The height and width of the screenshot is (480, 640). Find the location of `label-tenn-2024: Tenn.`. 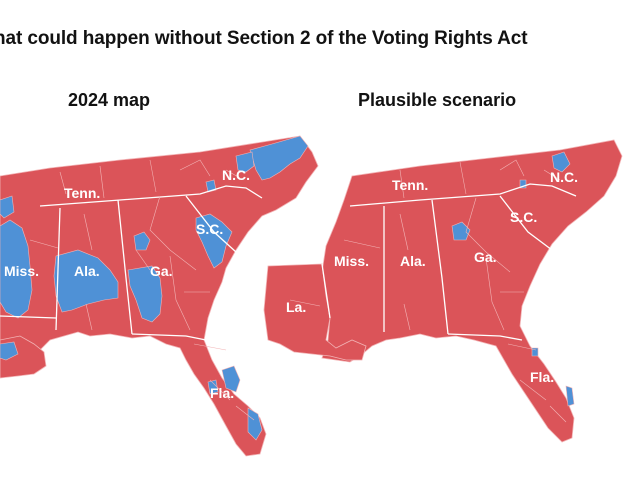

label-tenn-2024: Tenn. is located at coordinates (82, 193).